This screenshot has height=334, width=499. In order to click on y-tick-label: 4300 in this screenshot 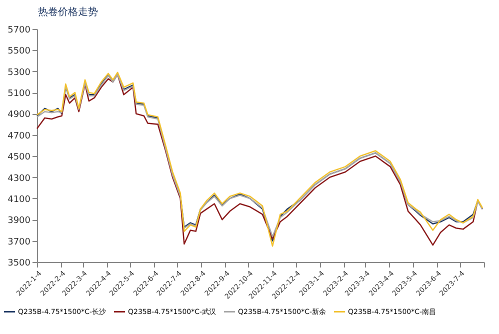, I will do `click(19, 179)`.